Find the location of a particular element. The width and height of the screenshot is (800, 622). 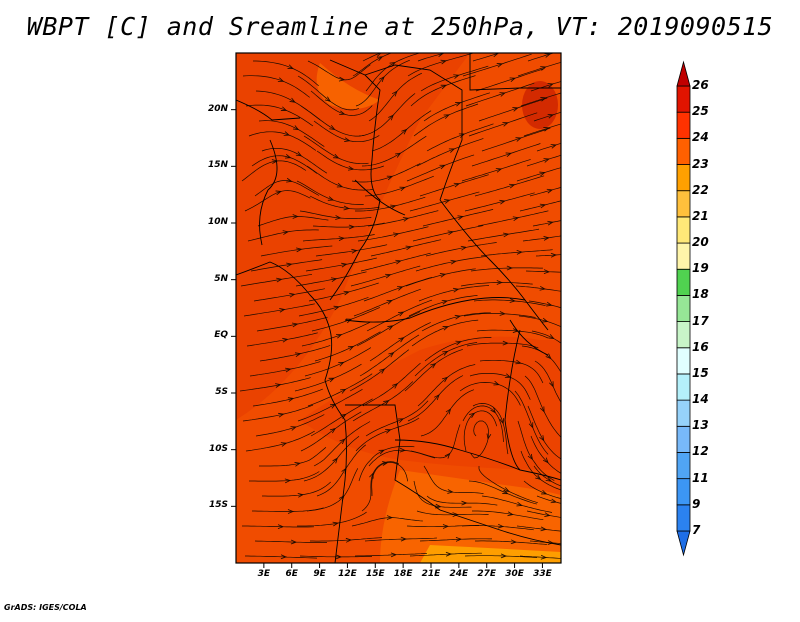

lon-tick-label: 12E is located at coordinates (347, 574).